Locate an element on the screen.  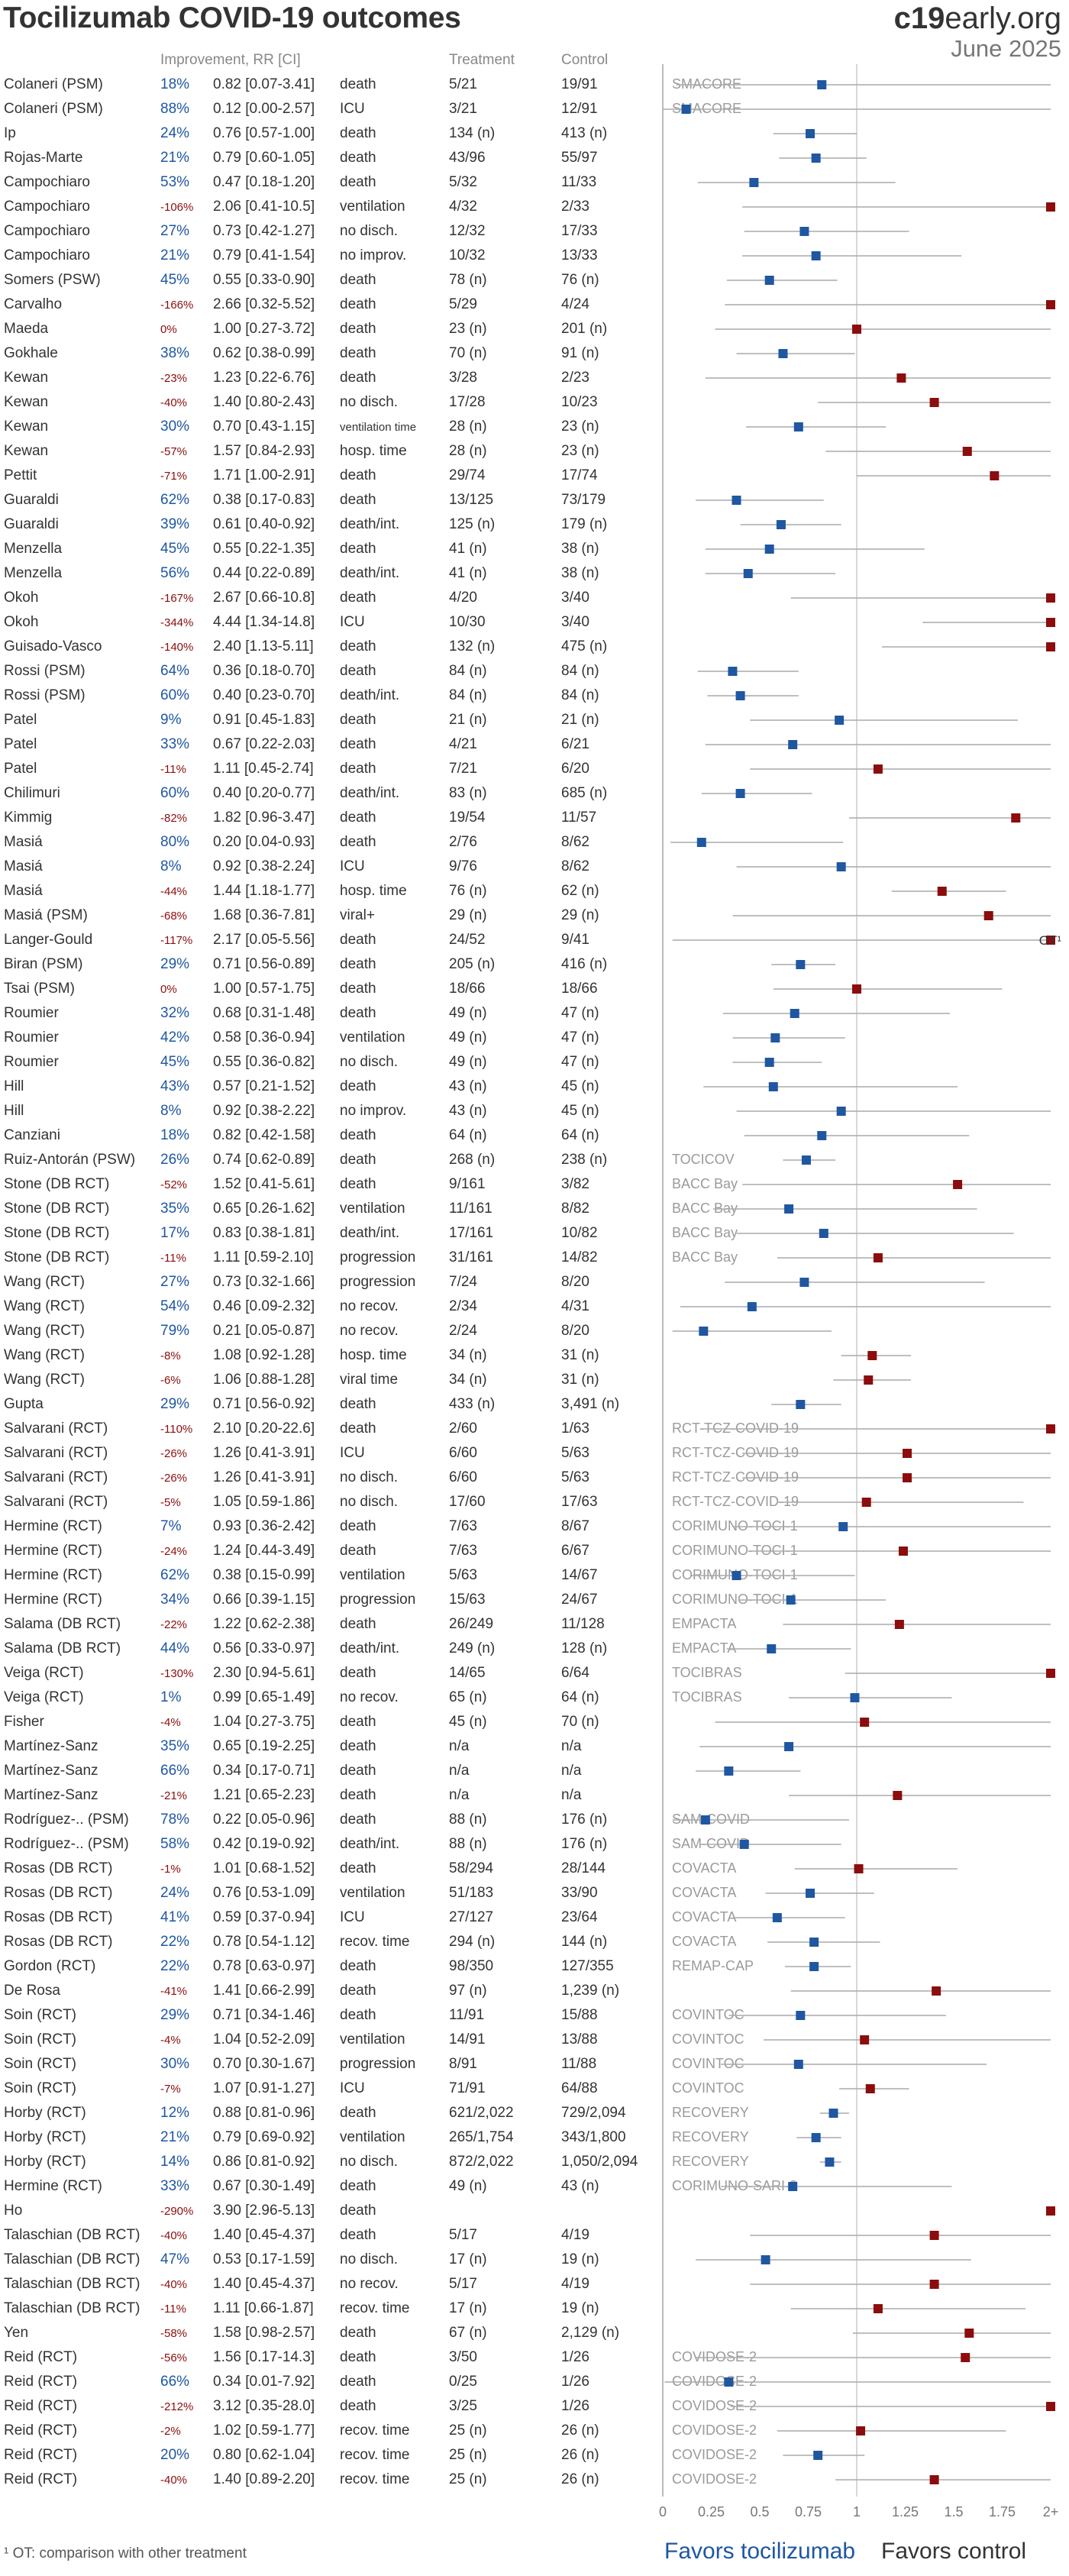
outcome-label: no disch. is located at coordinates (369, 2259).